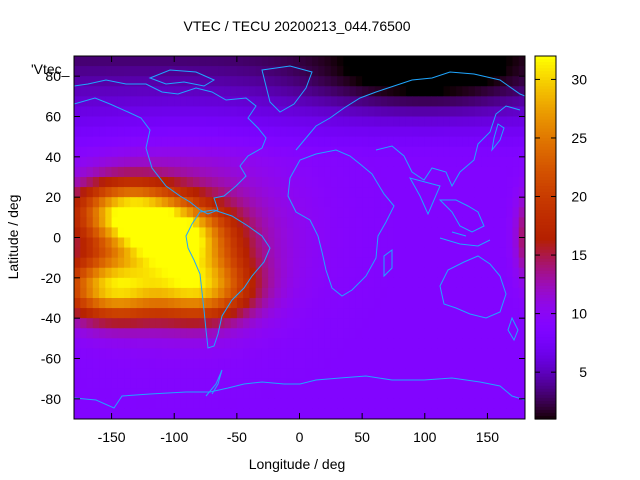  I want to click on y-tick-label: -40, so click(51, 318).